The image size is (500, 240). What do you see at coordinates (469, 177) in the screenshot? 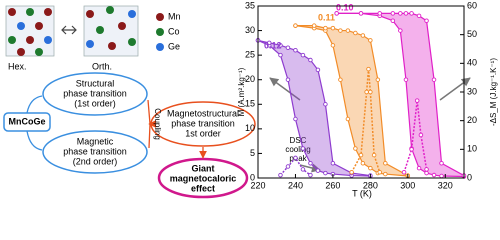
I see `y2-tick-label: 0` at bounding box center [469, 177].